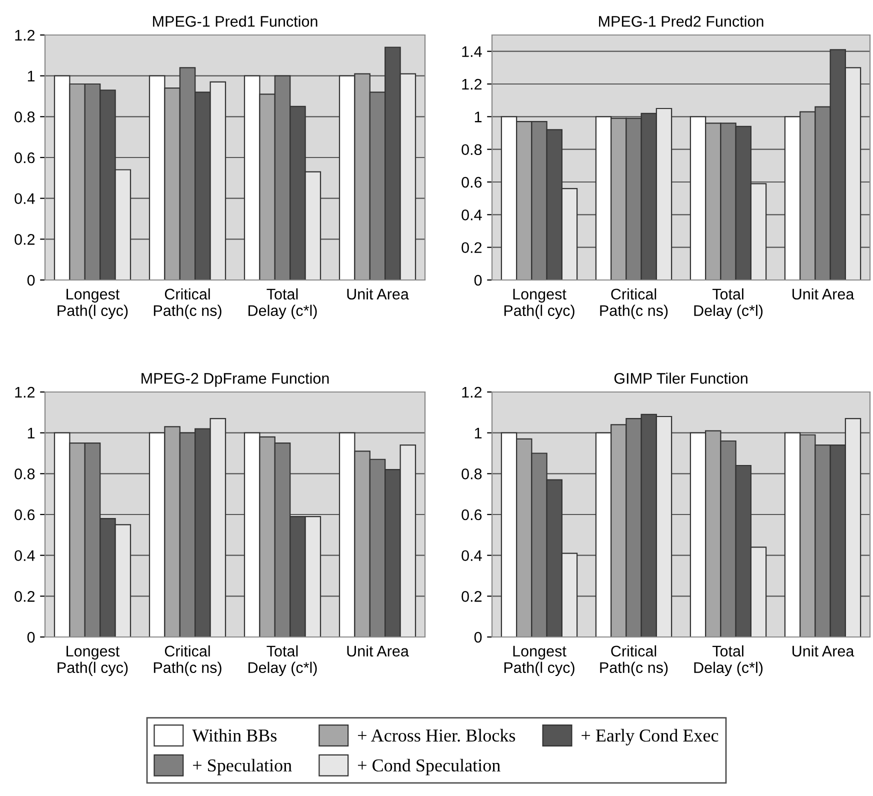  I want to click on legend-label: + Early Cond Exec, so click(650, 737).